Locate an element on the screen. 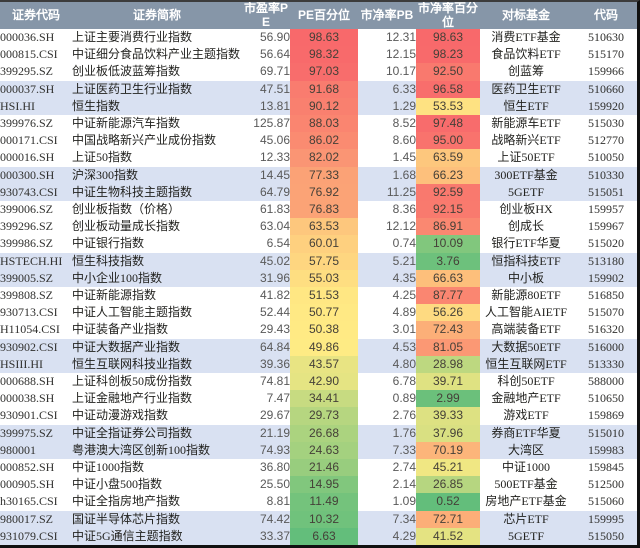  cell-name: 中证5G通信主题指数 is located at coordinates (157, 536).